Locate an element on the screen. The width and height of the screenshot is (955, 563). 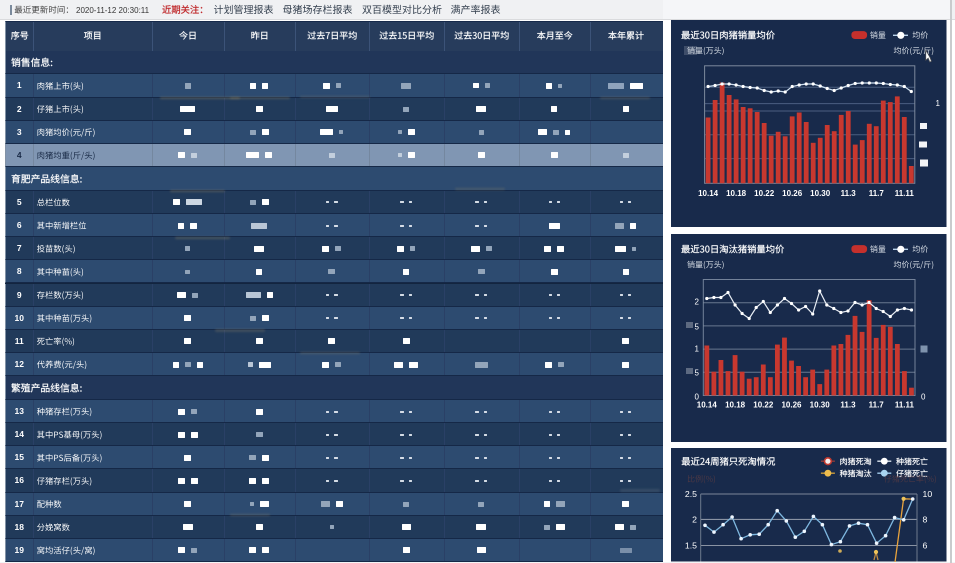
svg-text: 1.5 is located at coordinates (691, 546).